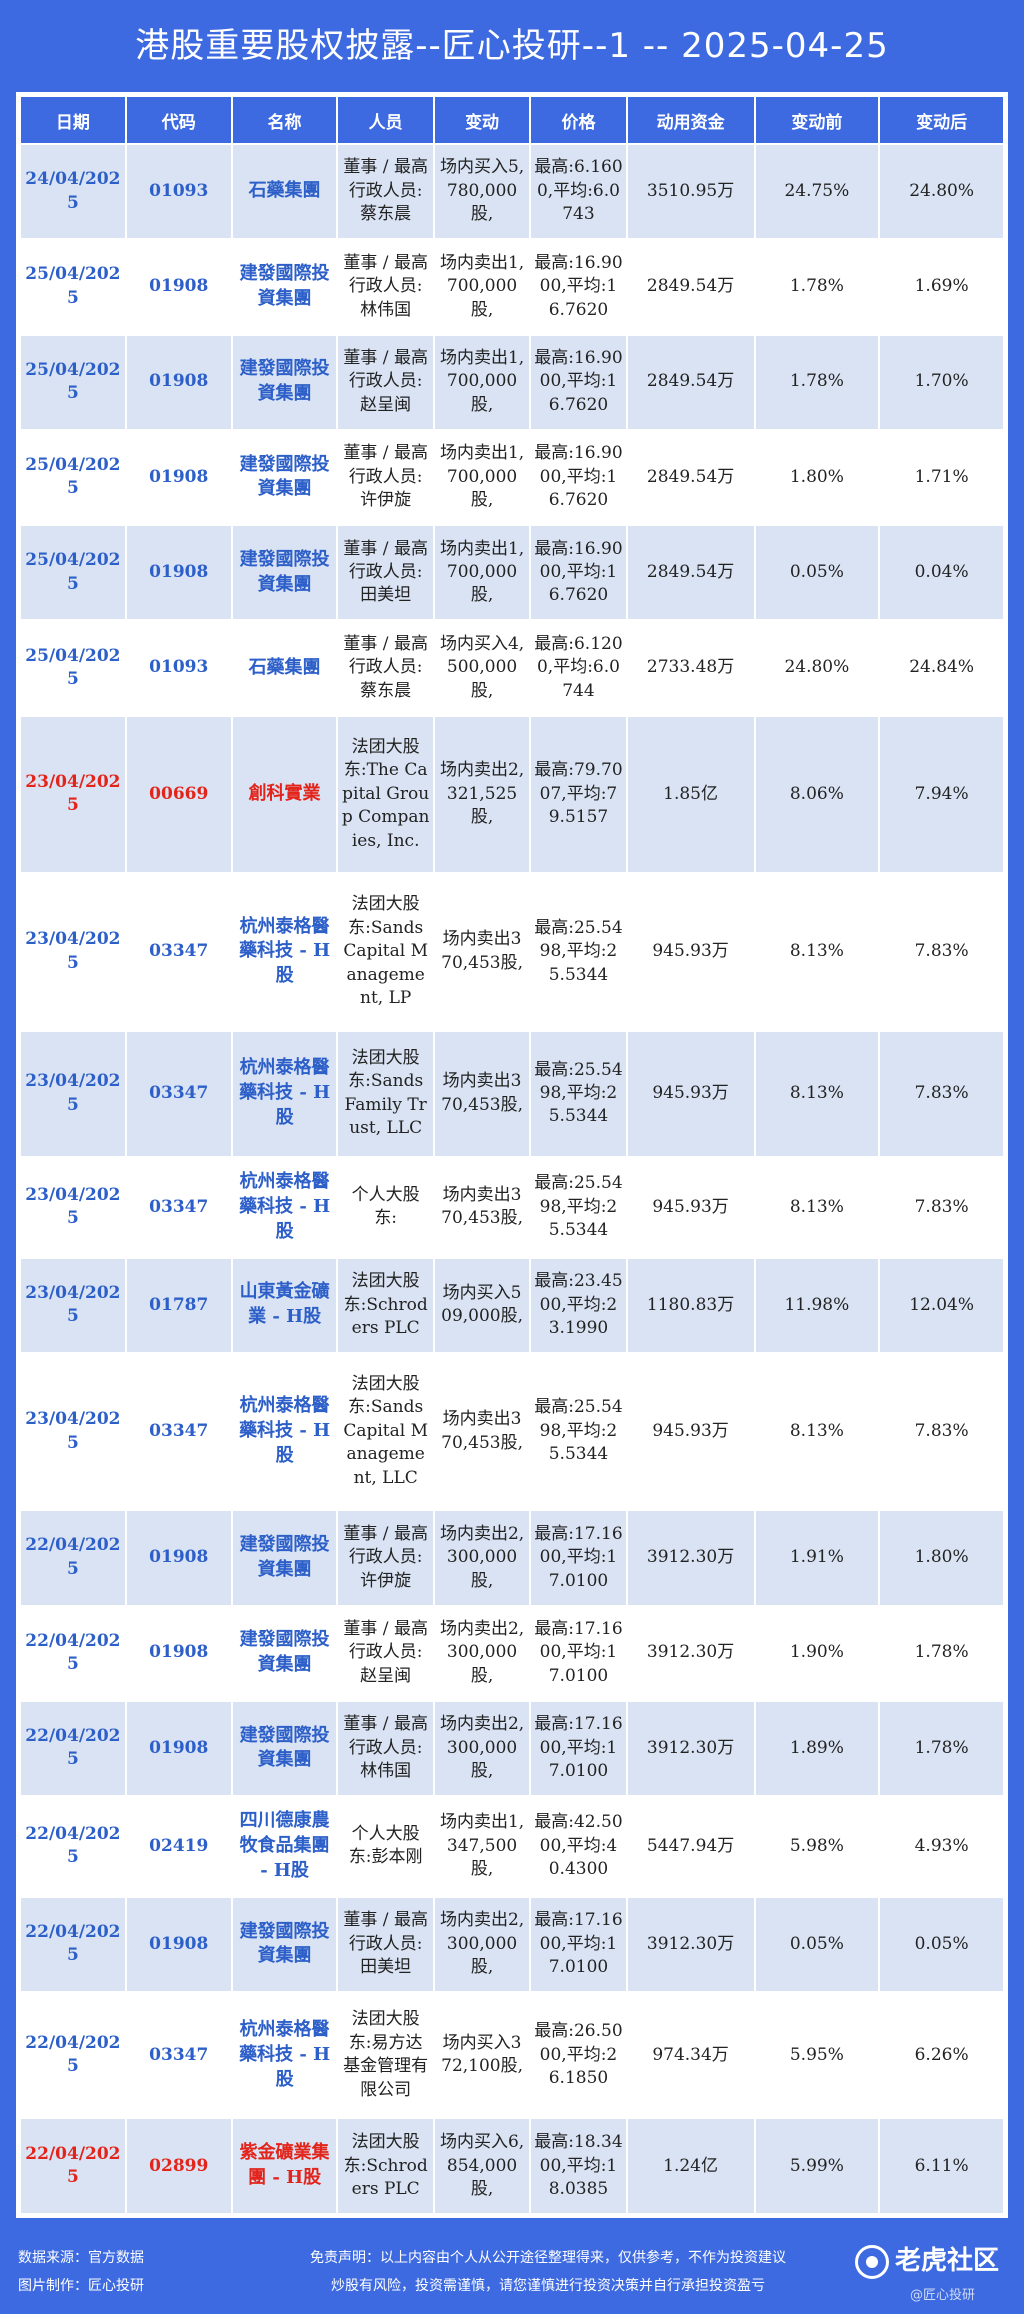  I want to click on cell-after: 4.93%, so click(941, 1846).